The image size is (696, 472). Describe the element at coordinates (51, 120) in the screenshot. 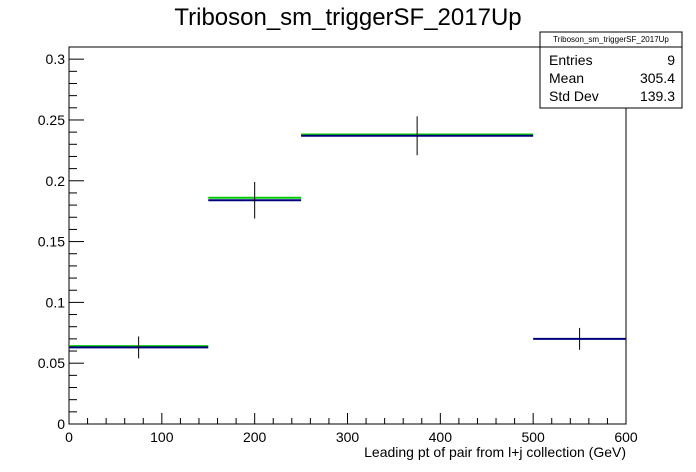

I see `y-tick-label: 0.25` at that location.